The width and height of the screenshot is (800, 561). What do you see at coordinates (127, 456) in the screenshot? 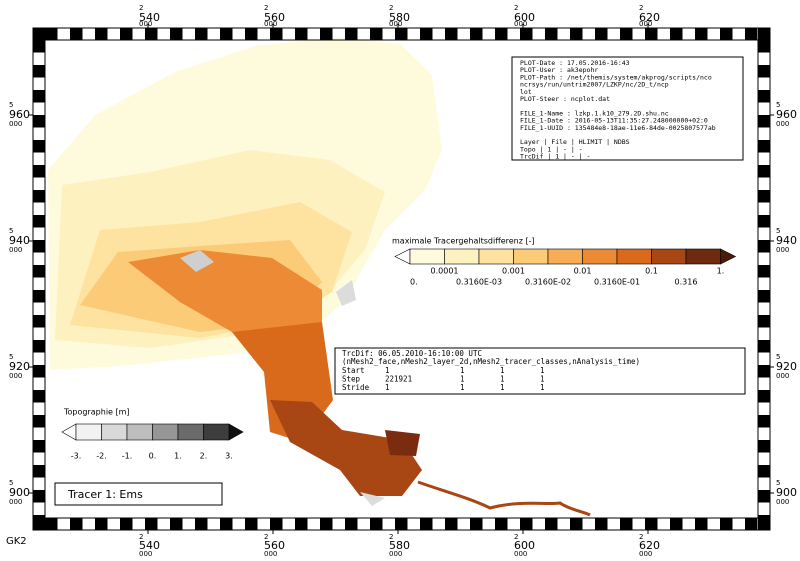
I see `legend-label: -1.` at bounding box center [127, 456].